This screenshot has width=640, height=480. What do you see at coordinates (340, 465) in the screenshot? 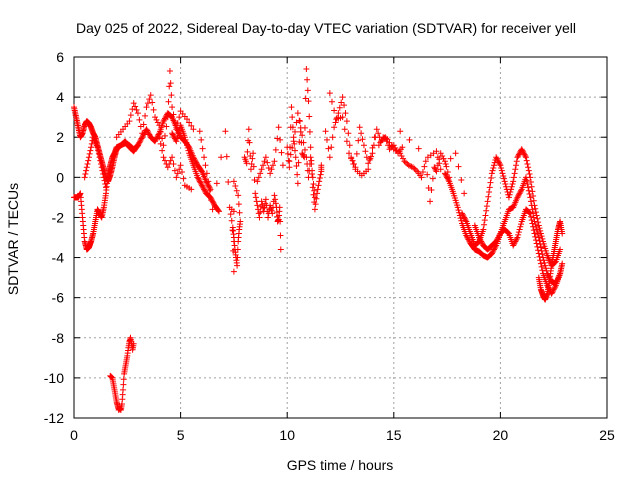
I see `x-axis-label: GPS time / hours` at bounding box center [340, 465].